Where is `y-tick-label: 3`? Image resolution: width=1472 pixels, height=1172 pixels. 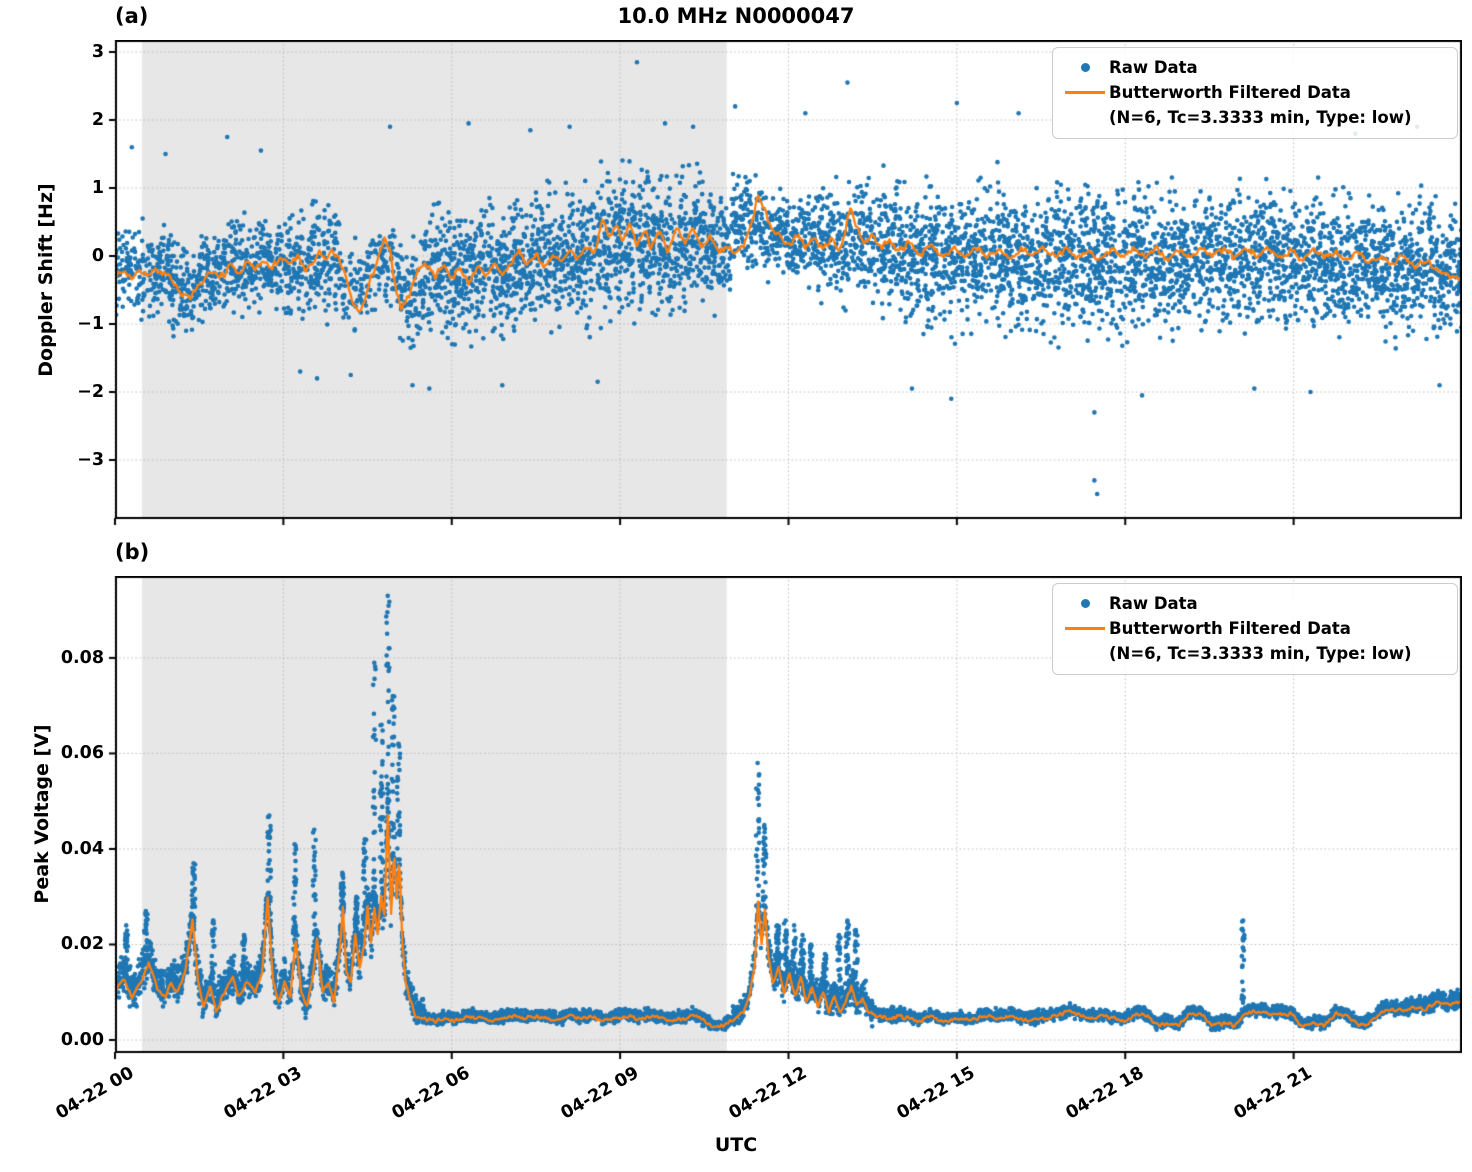
y-tick-label: 3 is located at coordinates (97, 52).